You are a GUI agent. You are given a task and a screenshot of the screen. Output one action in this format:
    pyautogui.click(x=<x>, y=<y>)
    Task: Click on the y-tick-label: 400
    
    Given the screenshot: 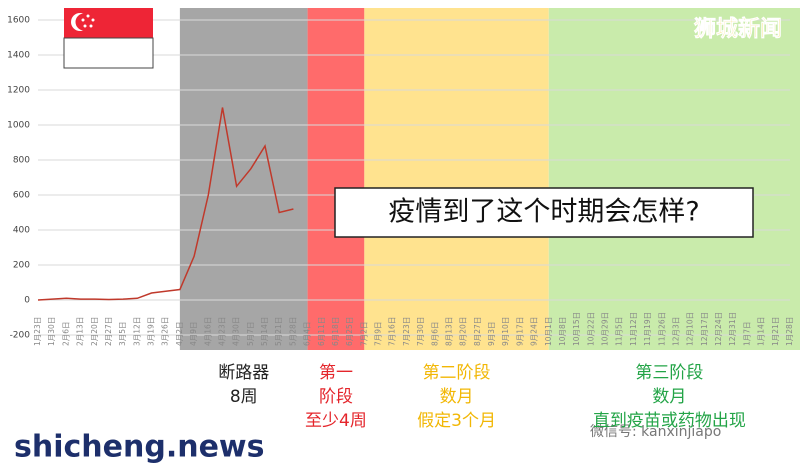 What is the action you would take?
    pyautogui.click(x=21, y=231)
    